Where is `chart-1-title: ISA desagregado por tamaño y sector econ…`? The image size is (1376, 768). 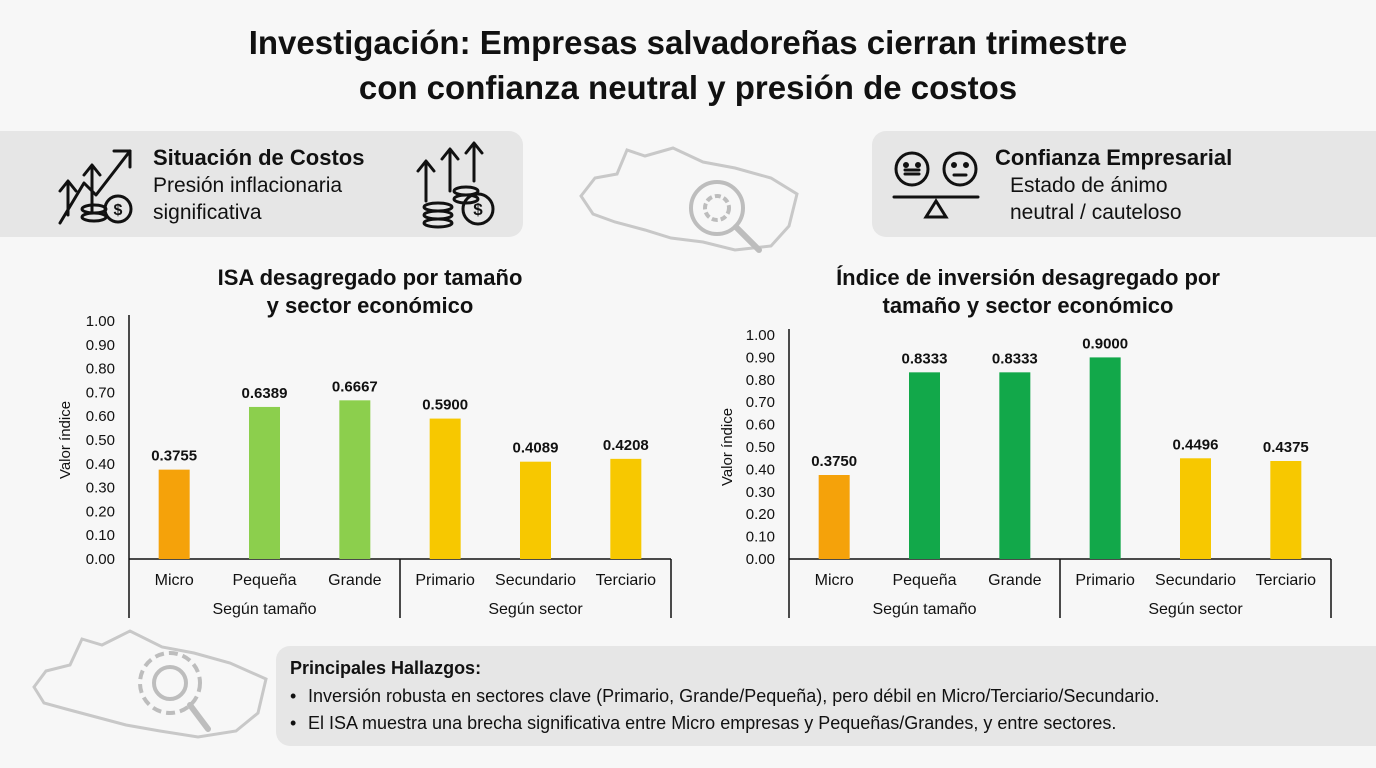 chart-1-title: ISA desagregado por tamaño y sector econ… is located at coordinates (370, 292).